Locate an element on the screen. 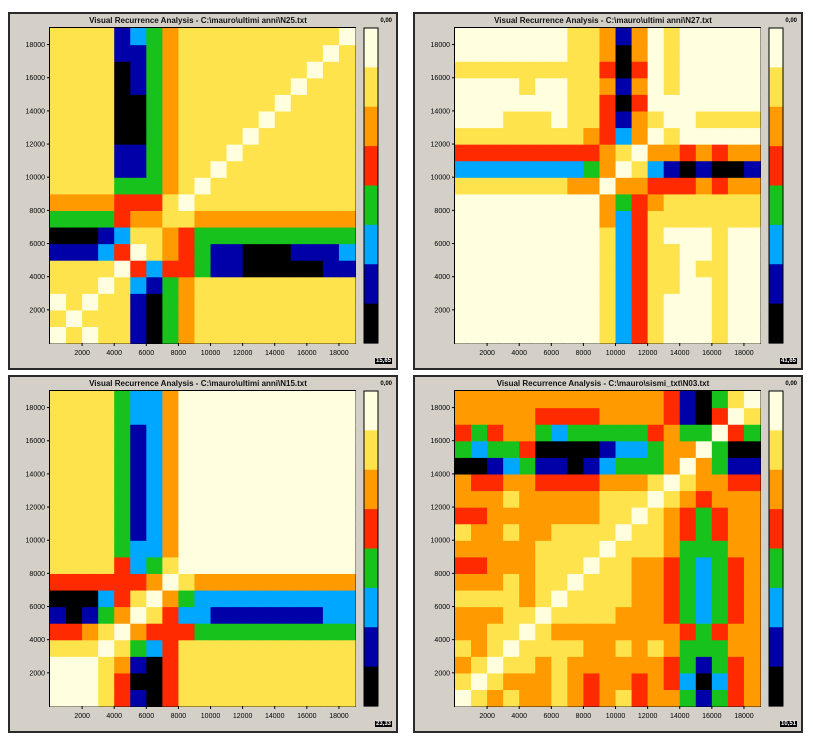 Image resolution: width=813 pixels, height=736 pixels. y-tick-label: 8000 is located at coordinates (37, 574).